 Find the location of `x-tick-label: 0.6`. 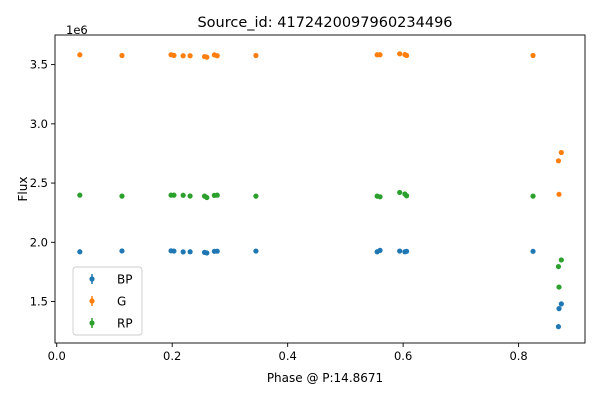

x-tick-label: 0.6 is located at coordinates (403, 356).